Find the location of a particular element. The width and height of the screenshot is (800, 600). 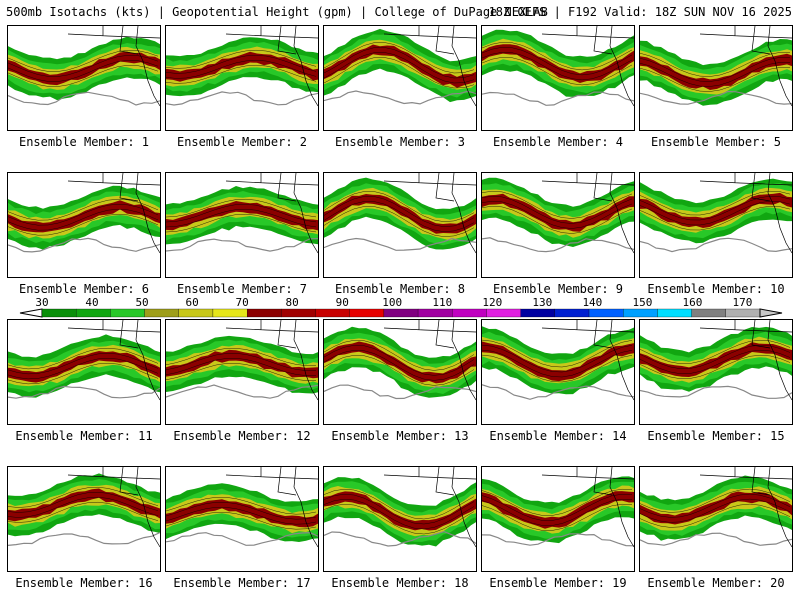

colorbar-end-right is located at coordinates (771, 313).